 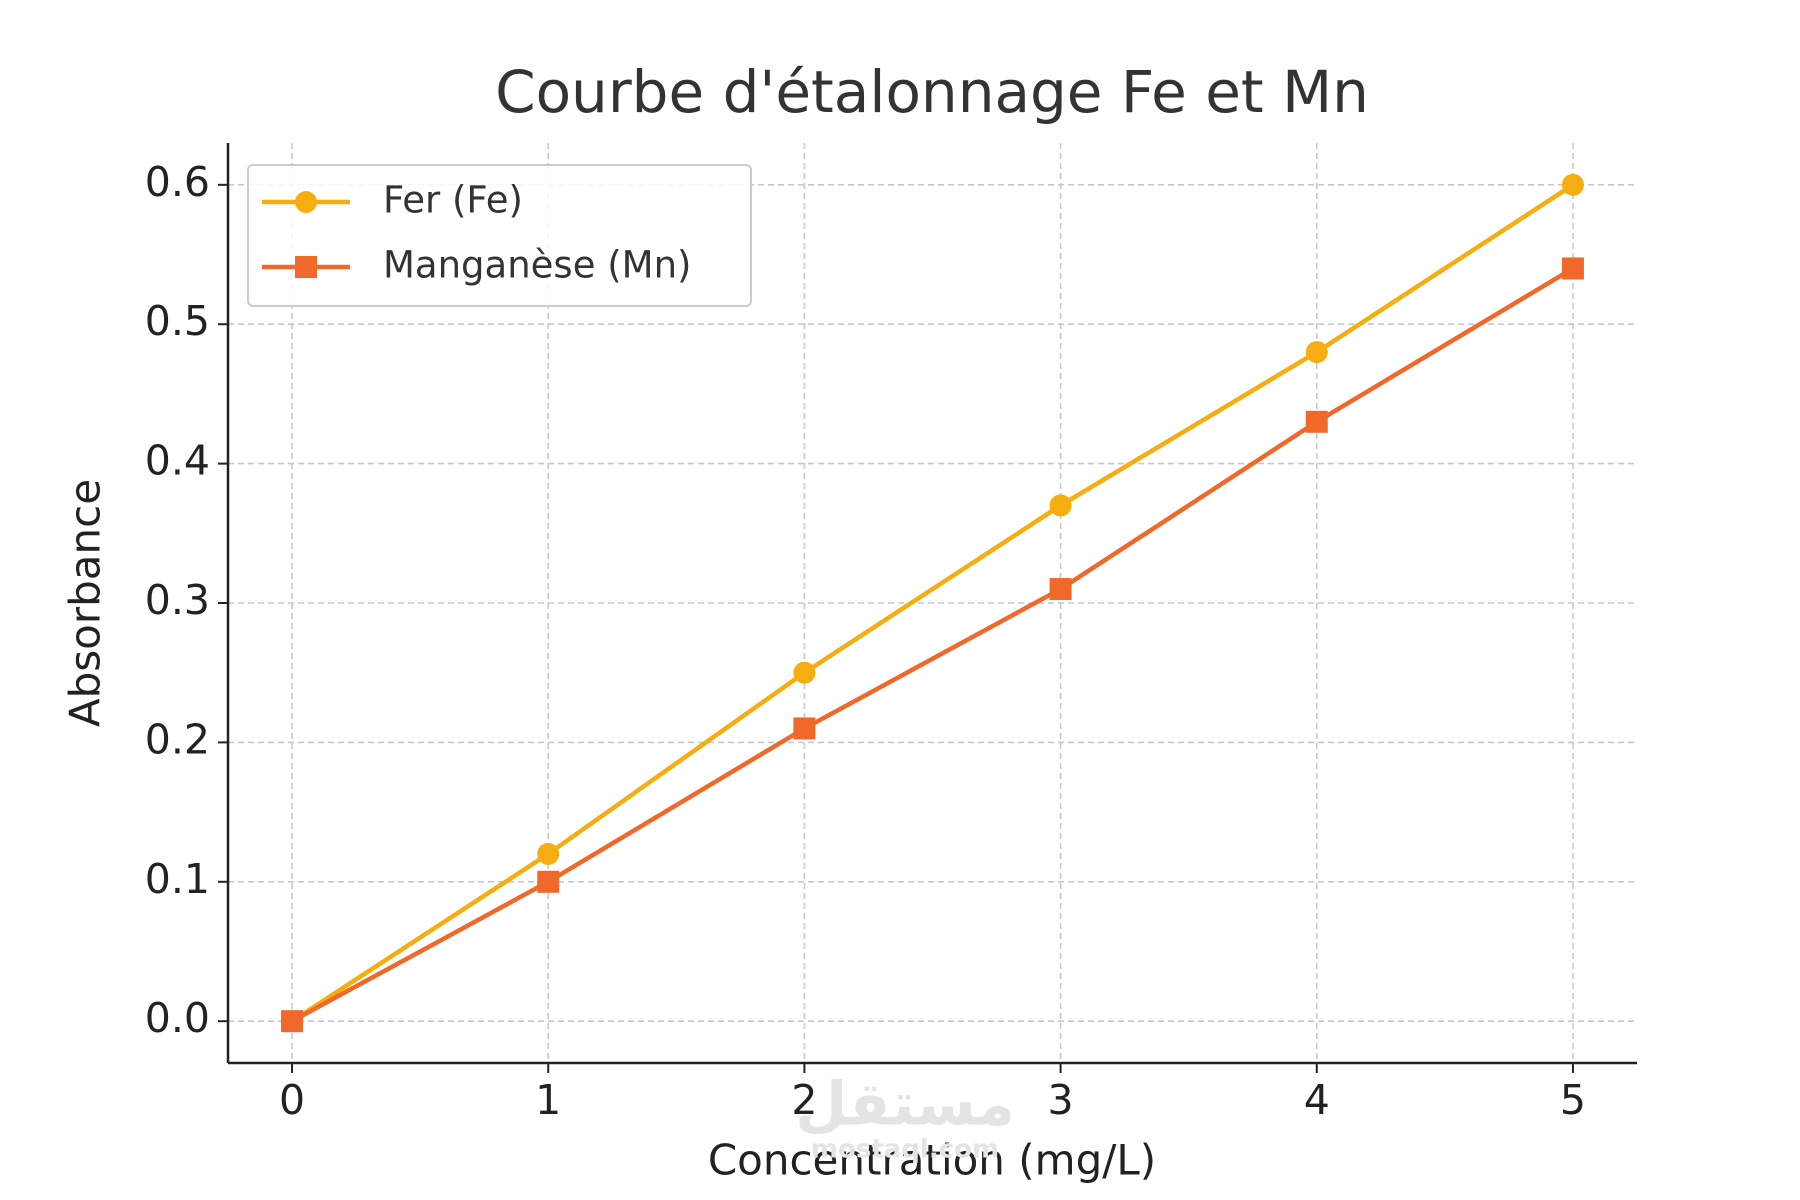 I want to click on x-tick-label: 3, so click(x=1061, y=1100).